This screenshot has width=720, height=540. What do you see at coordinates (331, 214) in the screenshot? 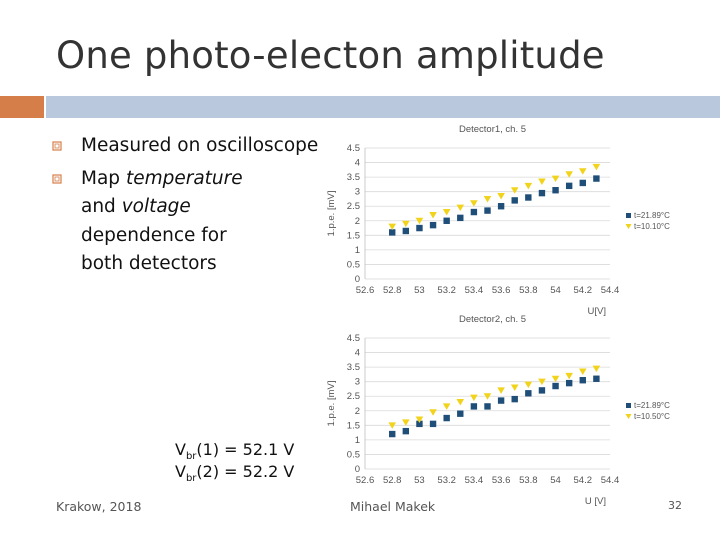
I see `y-axis-label: 1.p.e. [mV]` at bounding box center [331, 214].